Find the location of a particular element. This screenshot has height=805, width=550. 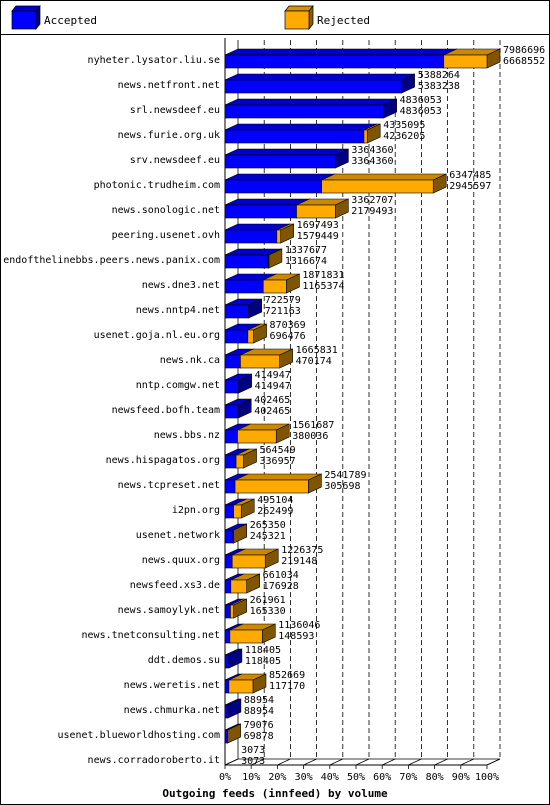

category-label: news.chmurka.net is located at coordinates (172, 710).